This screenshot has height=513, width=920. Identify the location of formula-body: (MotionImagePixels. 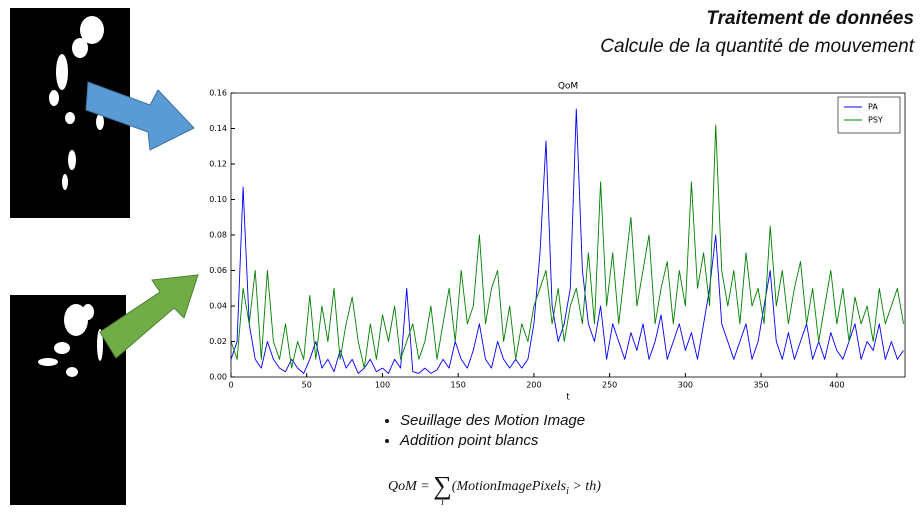
(509, 487).